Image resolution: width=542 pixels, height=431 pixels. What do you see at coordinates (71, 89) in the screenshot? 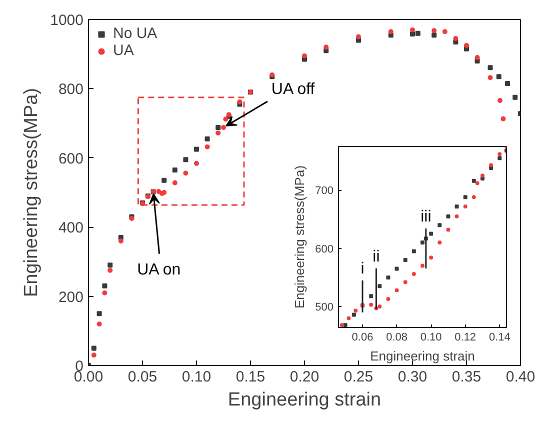
I see `y-tick-label: 800` at bounding box center [71, 89].